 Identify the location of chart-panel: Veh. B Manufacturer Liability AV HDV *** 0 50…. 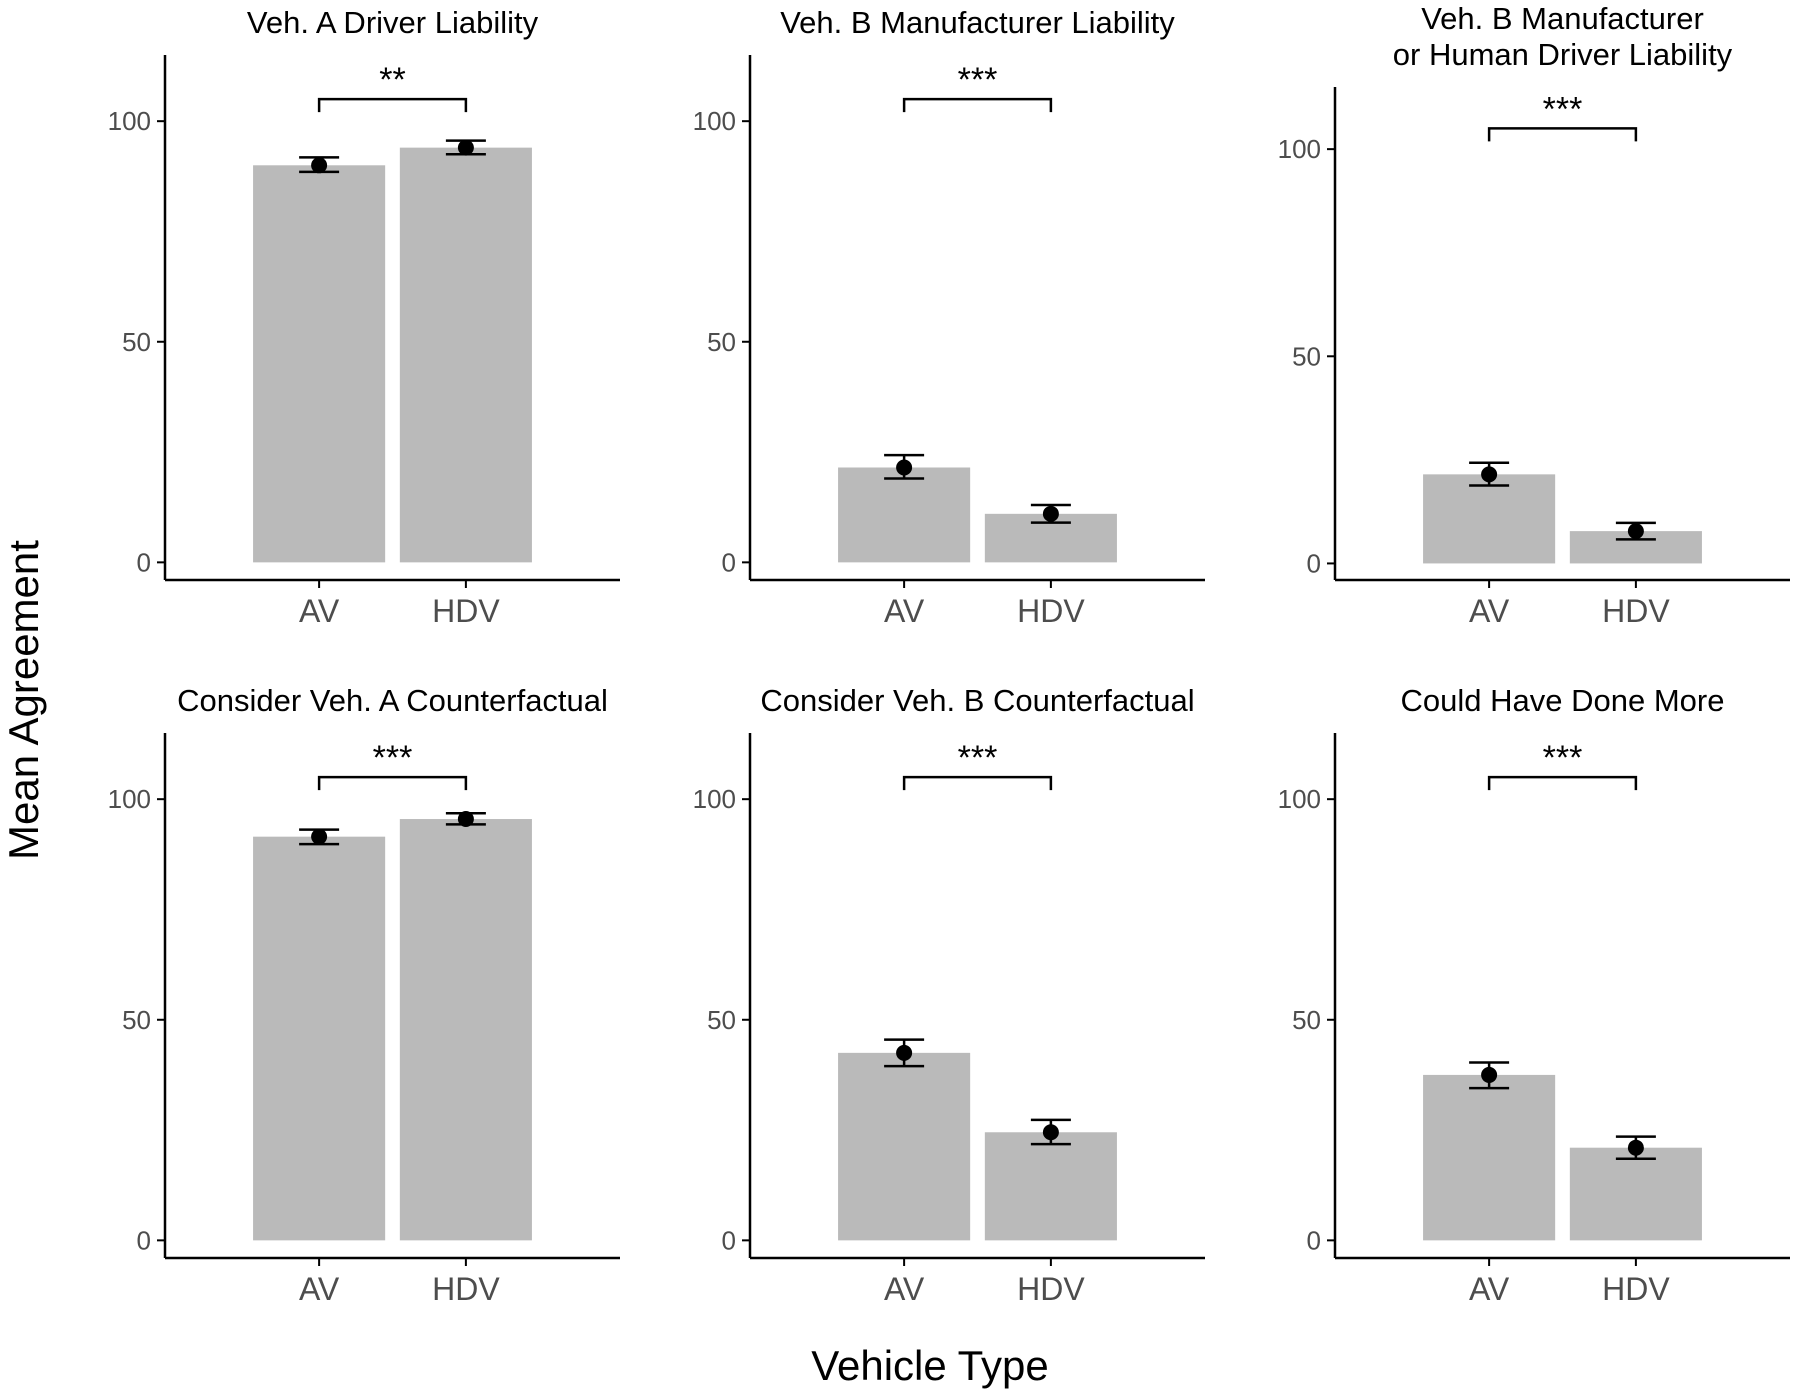
(949, 317).